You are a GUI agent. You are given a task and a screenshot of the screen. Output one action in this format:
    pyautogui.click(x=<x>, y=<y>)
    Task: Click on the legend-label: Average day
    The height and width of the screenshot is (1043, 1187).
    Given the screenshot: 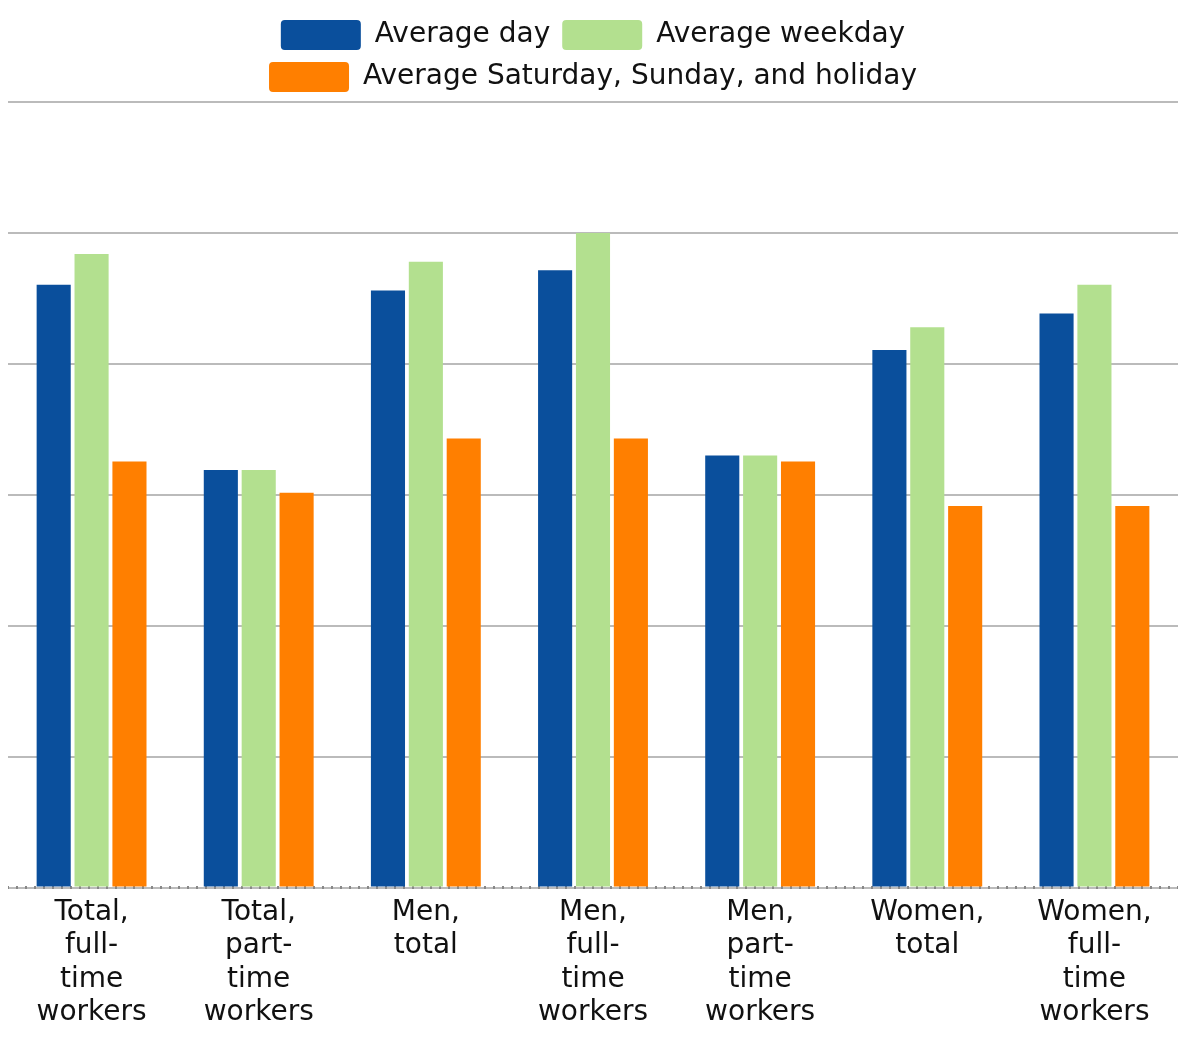 What is the action you would take?
    pyautogui.click(x=462, y=33)
    